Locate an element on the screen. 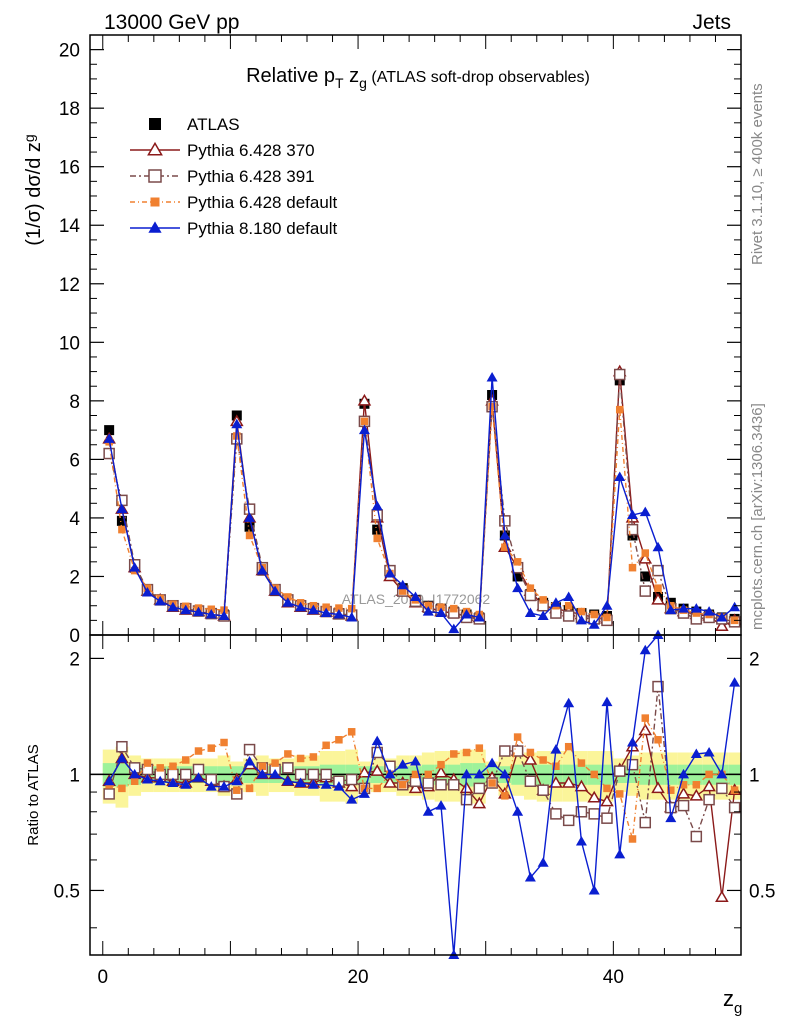 Image resolution: width=786 pixels, height=1029 pixels. legend-entry: Pythia 6.428 391 is located at coordinates (222, 176).